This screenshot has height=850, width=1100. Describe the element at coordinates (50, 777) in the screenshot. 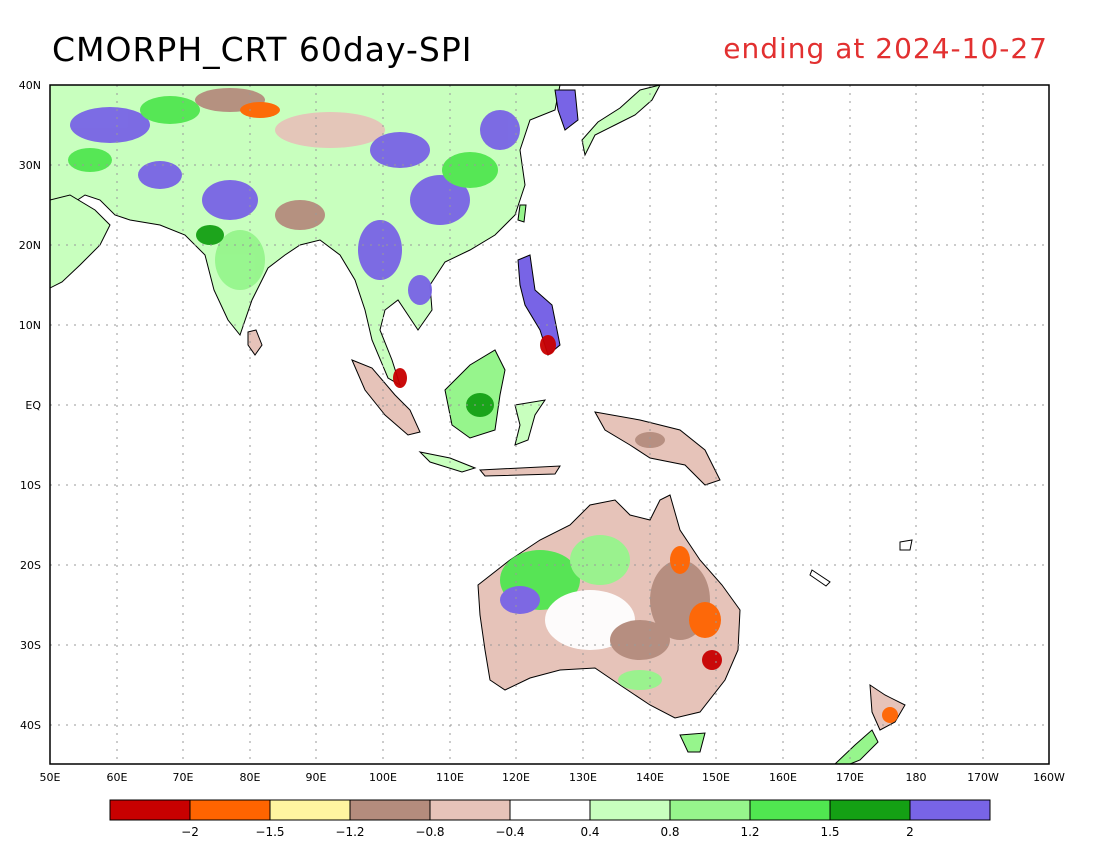

I see `lon-label: 50E` at that location.